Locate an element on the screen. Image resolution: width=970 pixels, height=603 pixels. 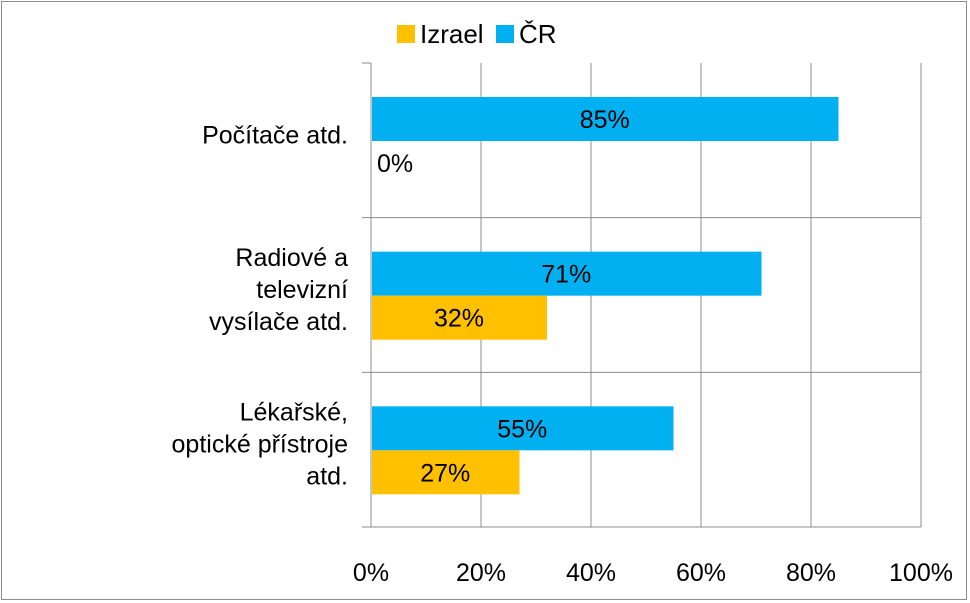
x-tick-label: 40% is located at coordinates (591, 573).